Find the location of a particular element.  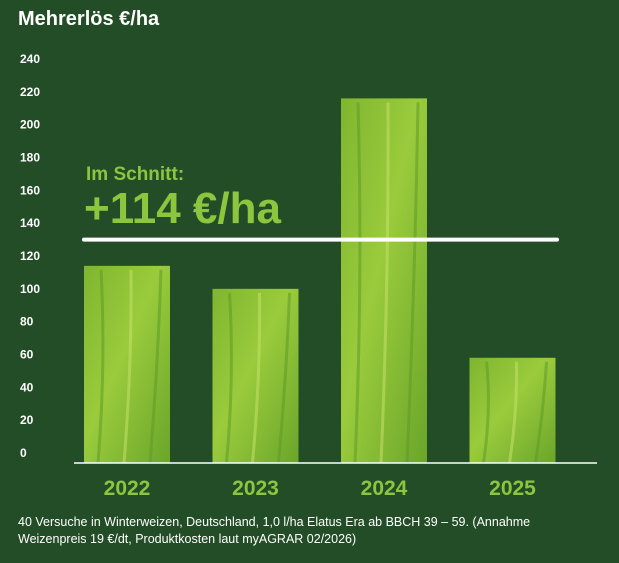

y-tick-label: 240 is located at coordinates (30, 59).